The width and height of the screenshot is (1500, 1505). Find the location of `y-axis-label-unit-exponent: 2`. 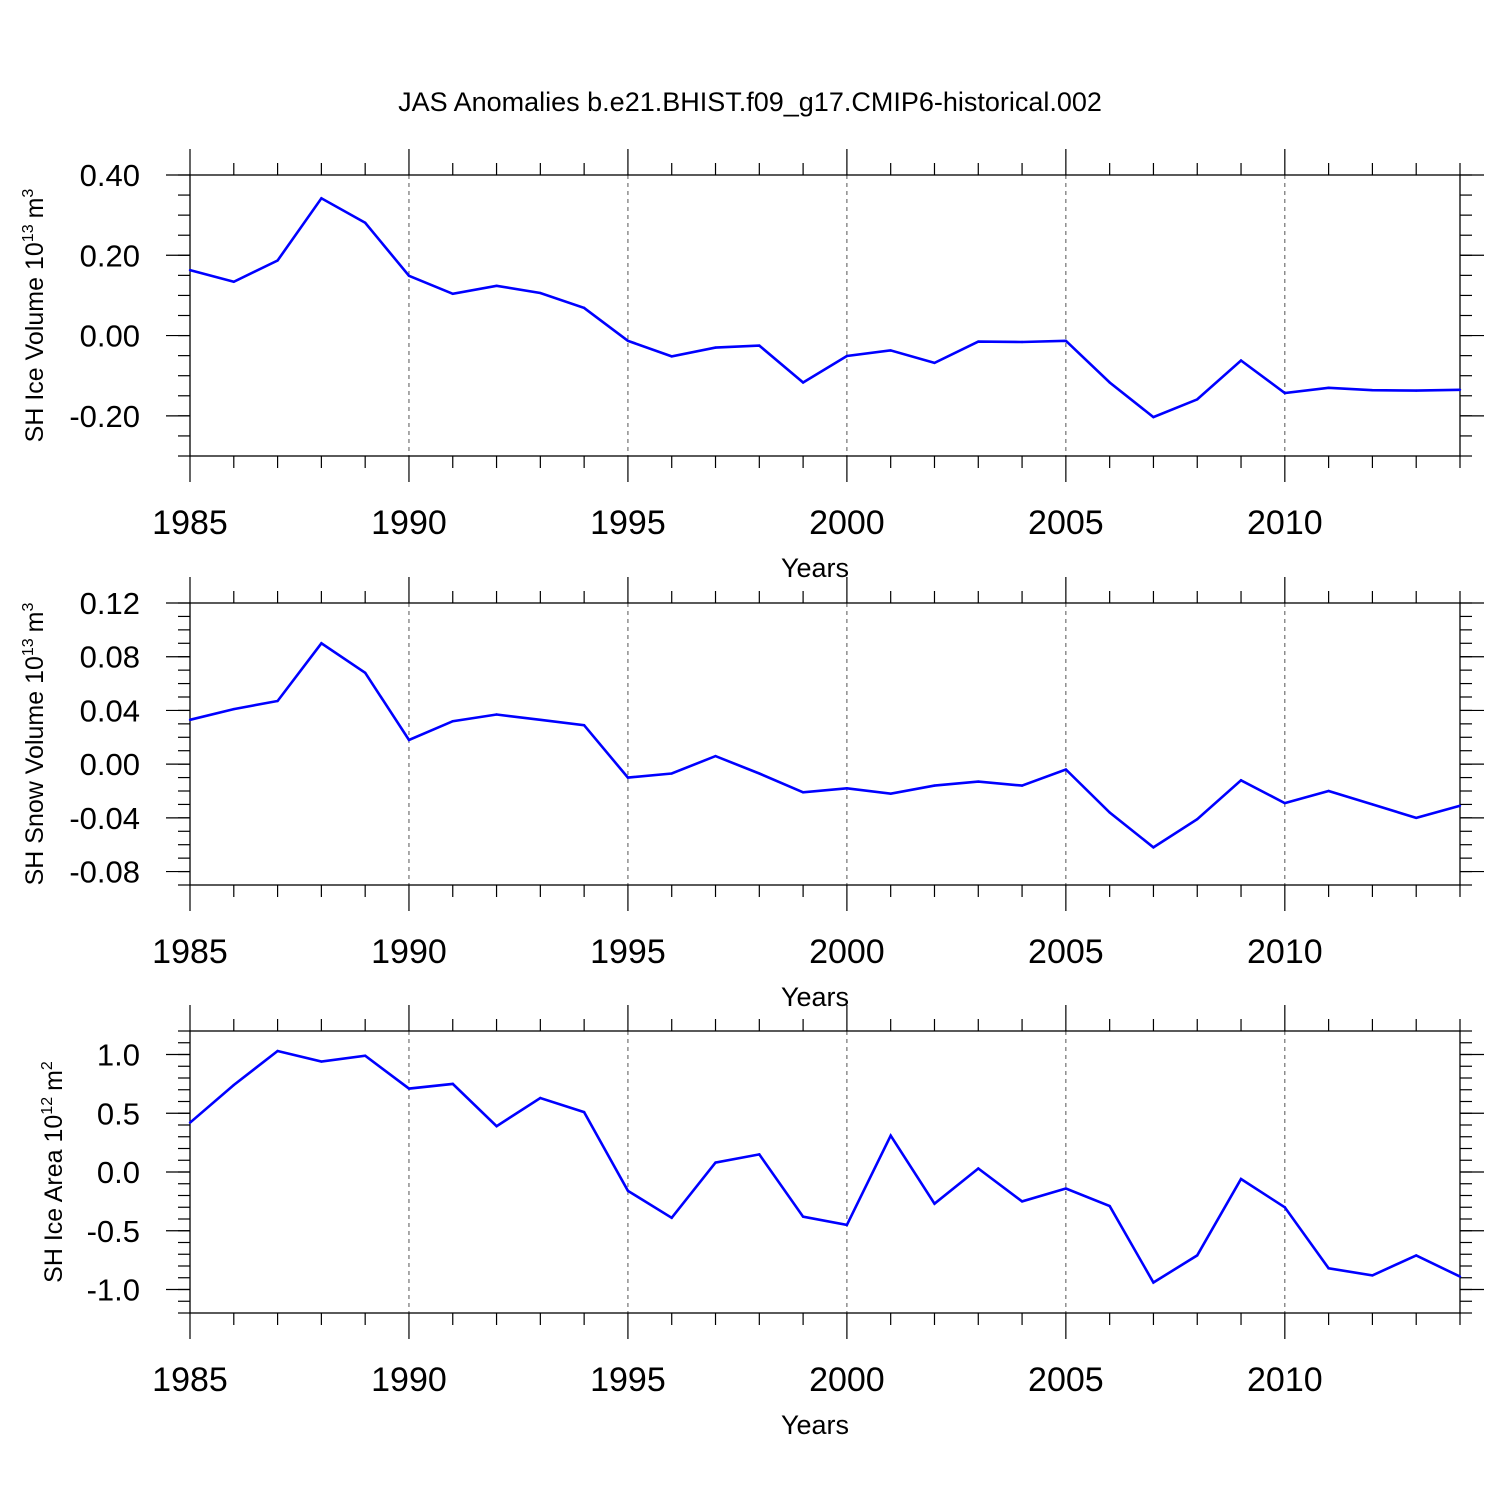

y-axis-label-unit-exponent: 2 is located at coordinates (47, 1065).